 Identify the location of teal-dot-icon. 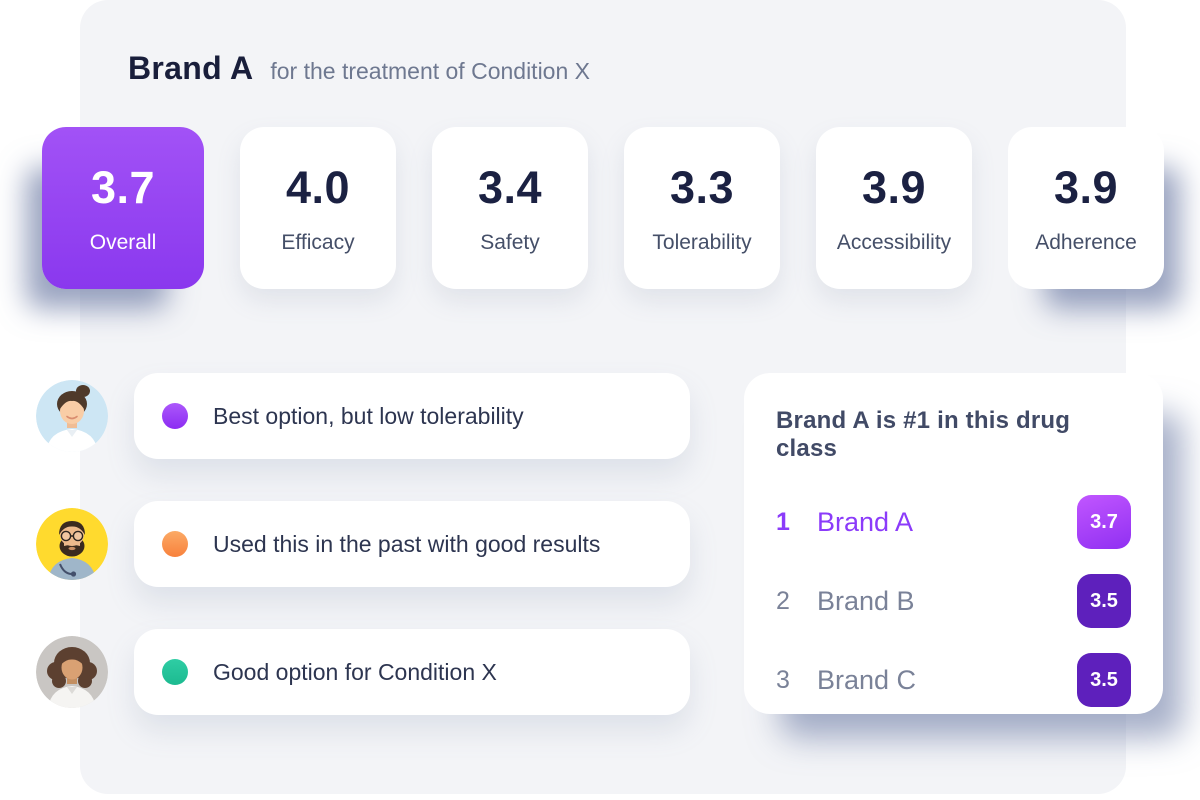
(175, 672).